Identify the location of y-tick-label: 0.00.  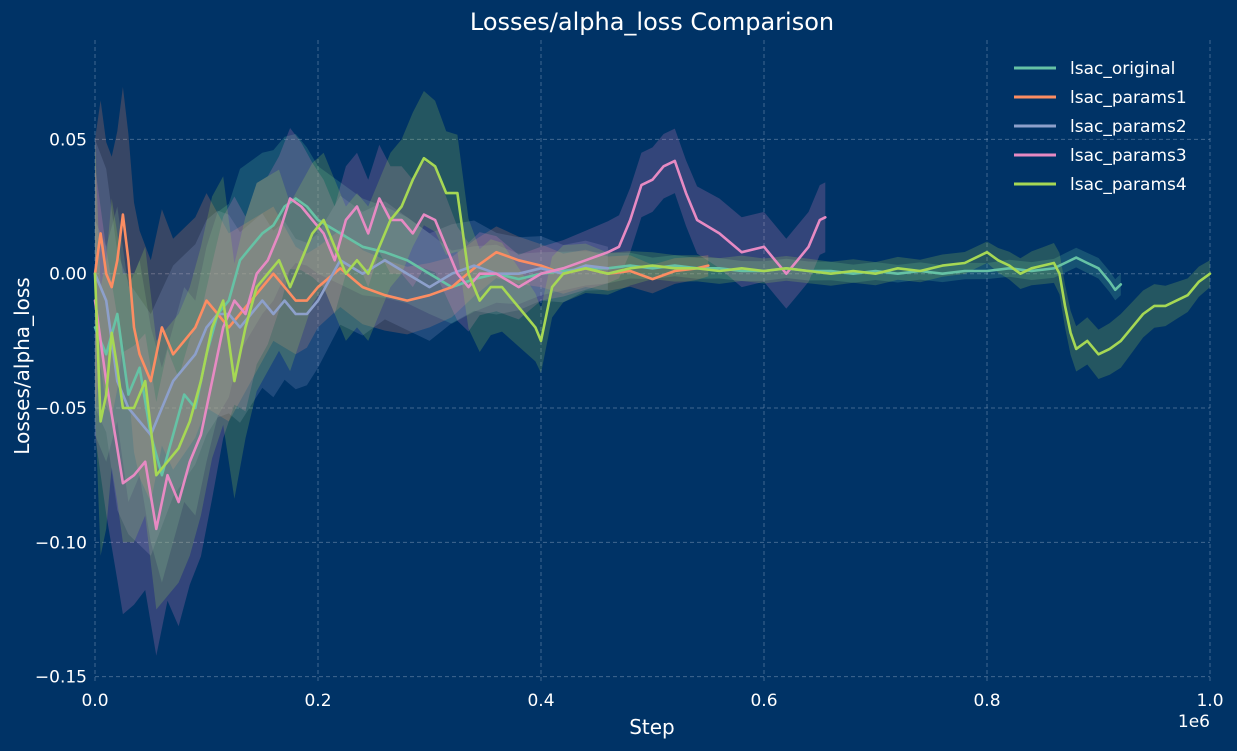
(68, 275).